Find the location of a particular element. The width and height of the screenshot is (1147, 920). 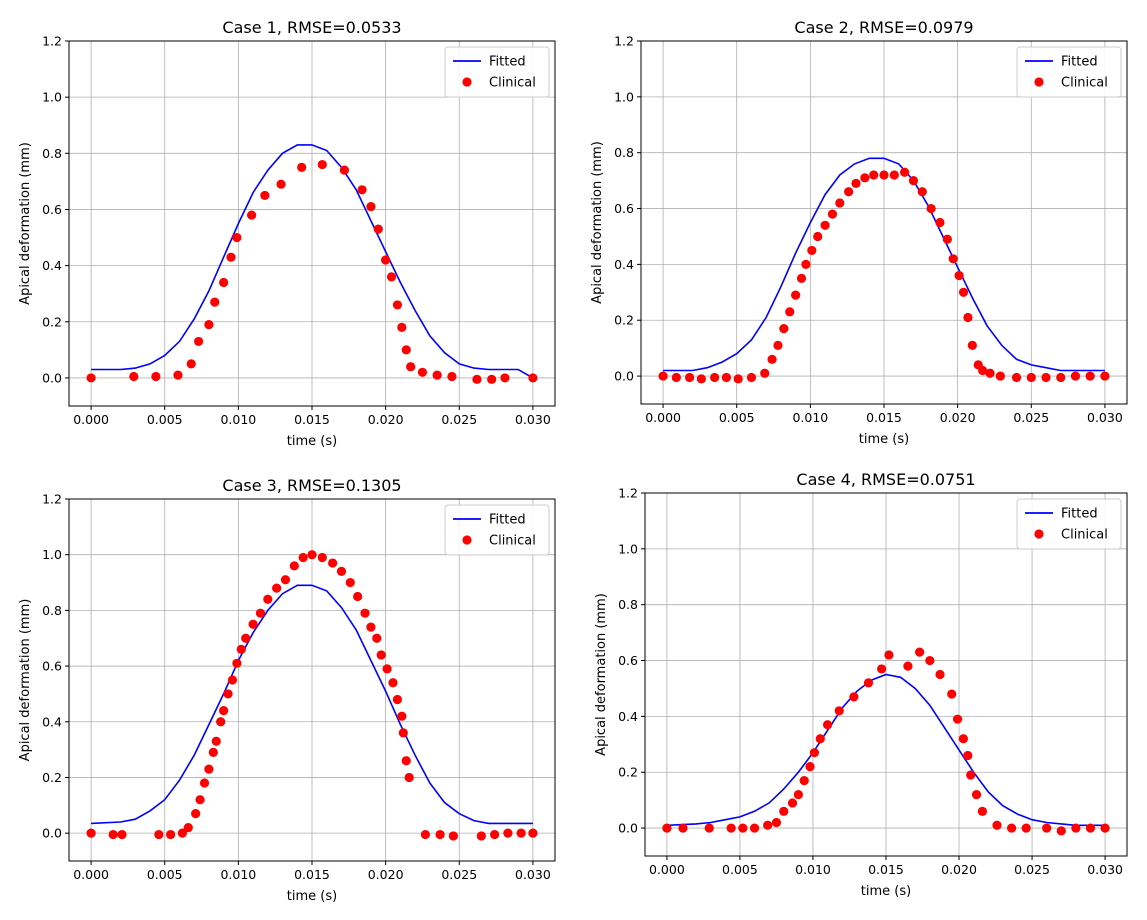

series-line-fitted is located at coordinates (312, 704).